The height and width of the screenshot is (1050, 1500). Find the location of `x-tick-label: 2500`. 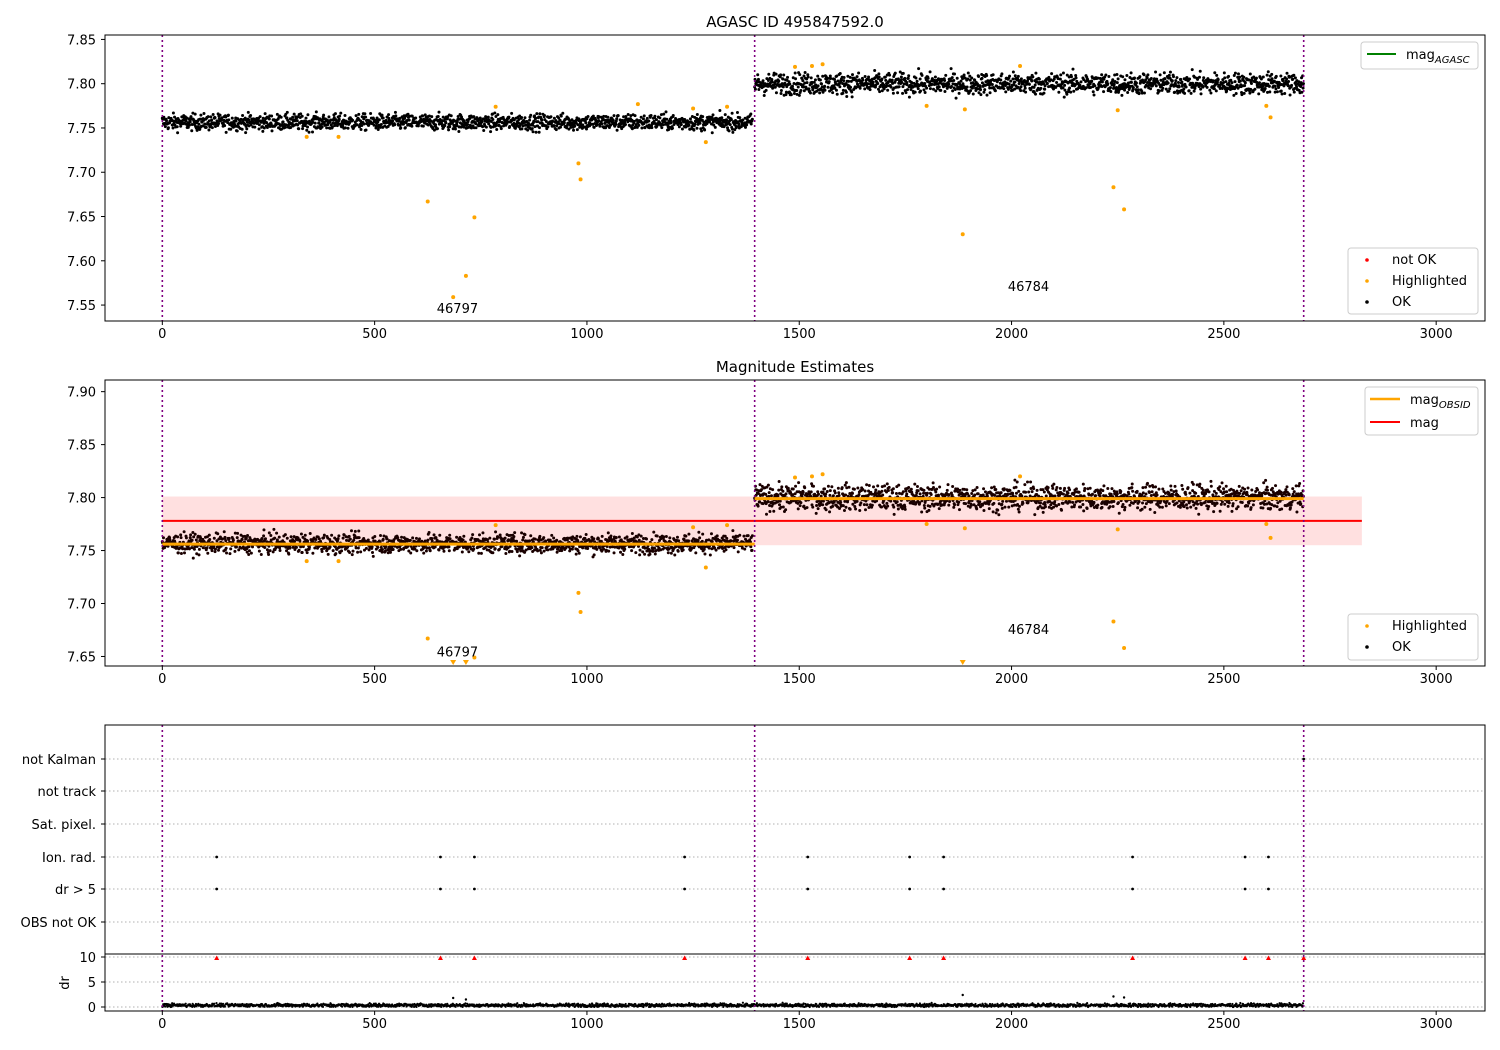

x-tick-label: 2500 is located at coordinates (1223, 334).